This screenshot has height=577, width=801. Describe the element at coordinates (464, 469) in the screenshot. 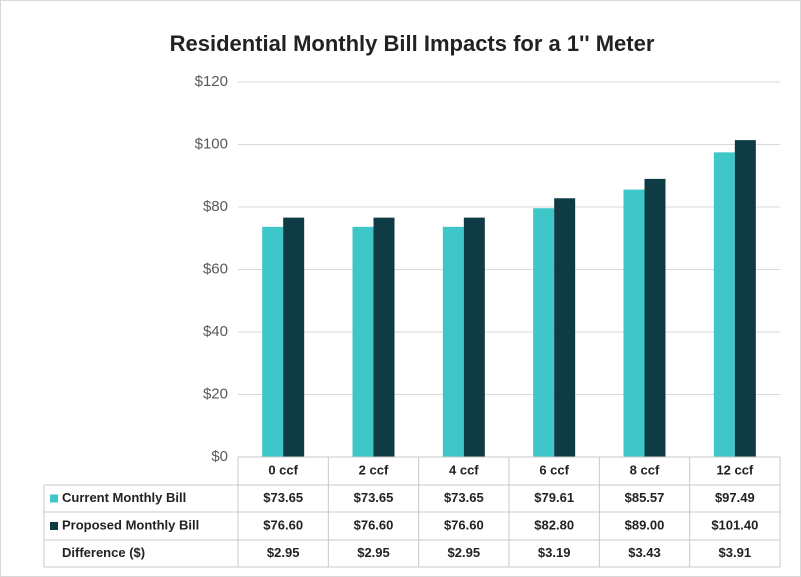

I see `x-tick-label: 4 ccf` at that location.